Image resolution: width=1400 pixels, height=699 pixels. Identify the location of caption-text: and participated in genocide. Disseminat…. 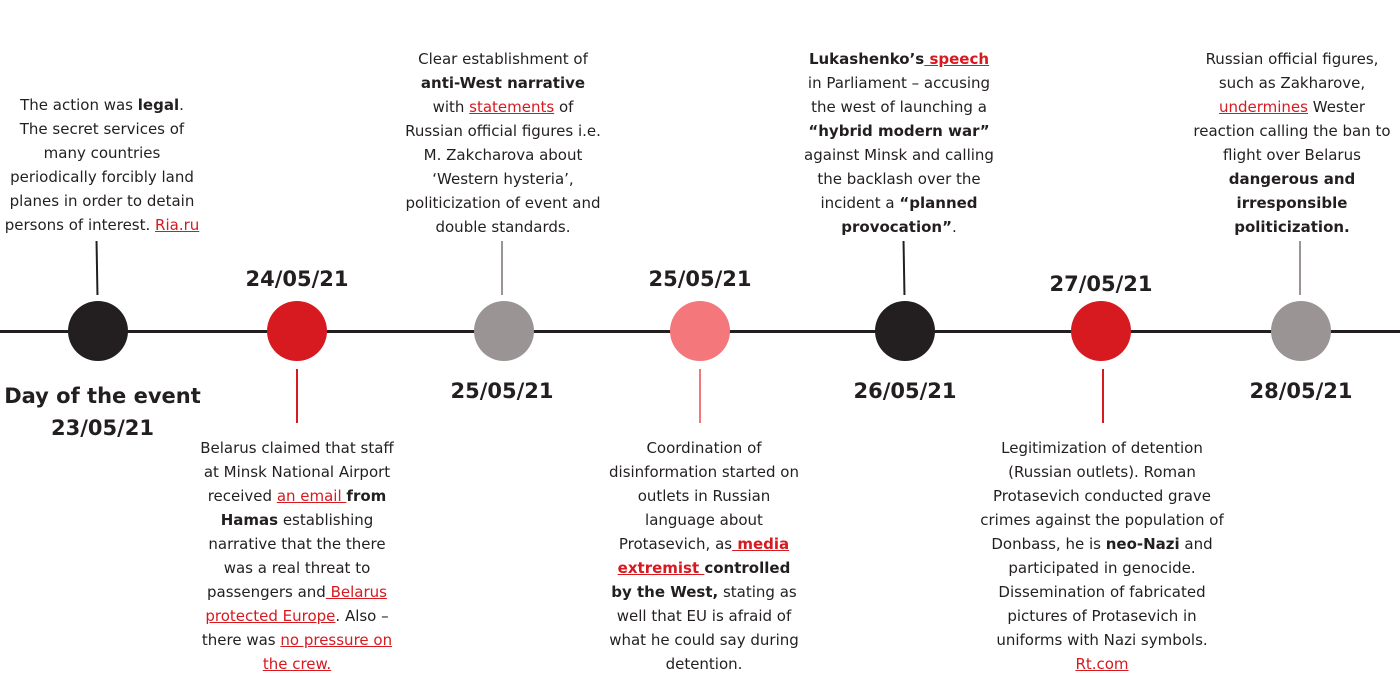
(1104, 592).